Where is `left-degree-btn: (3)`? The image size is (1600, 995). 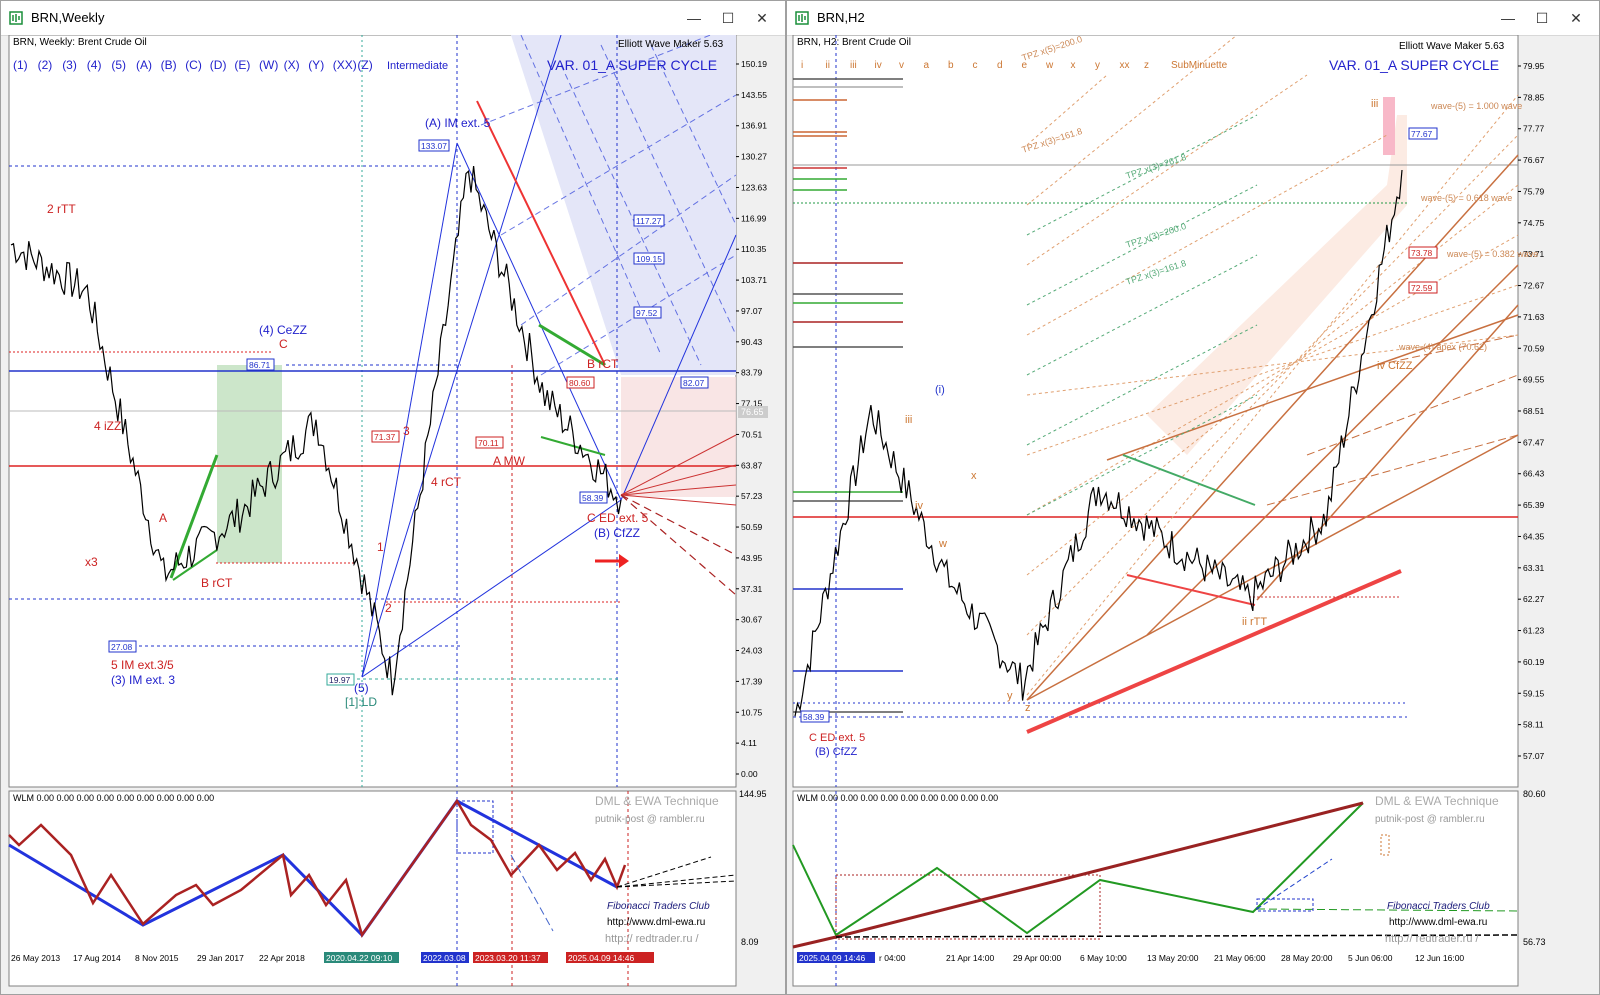 left-degree-btn: (3) is located at coordinates (69, 65).